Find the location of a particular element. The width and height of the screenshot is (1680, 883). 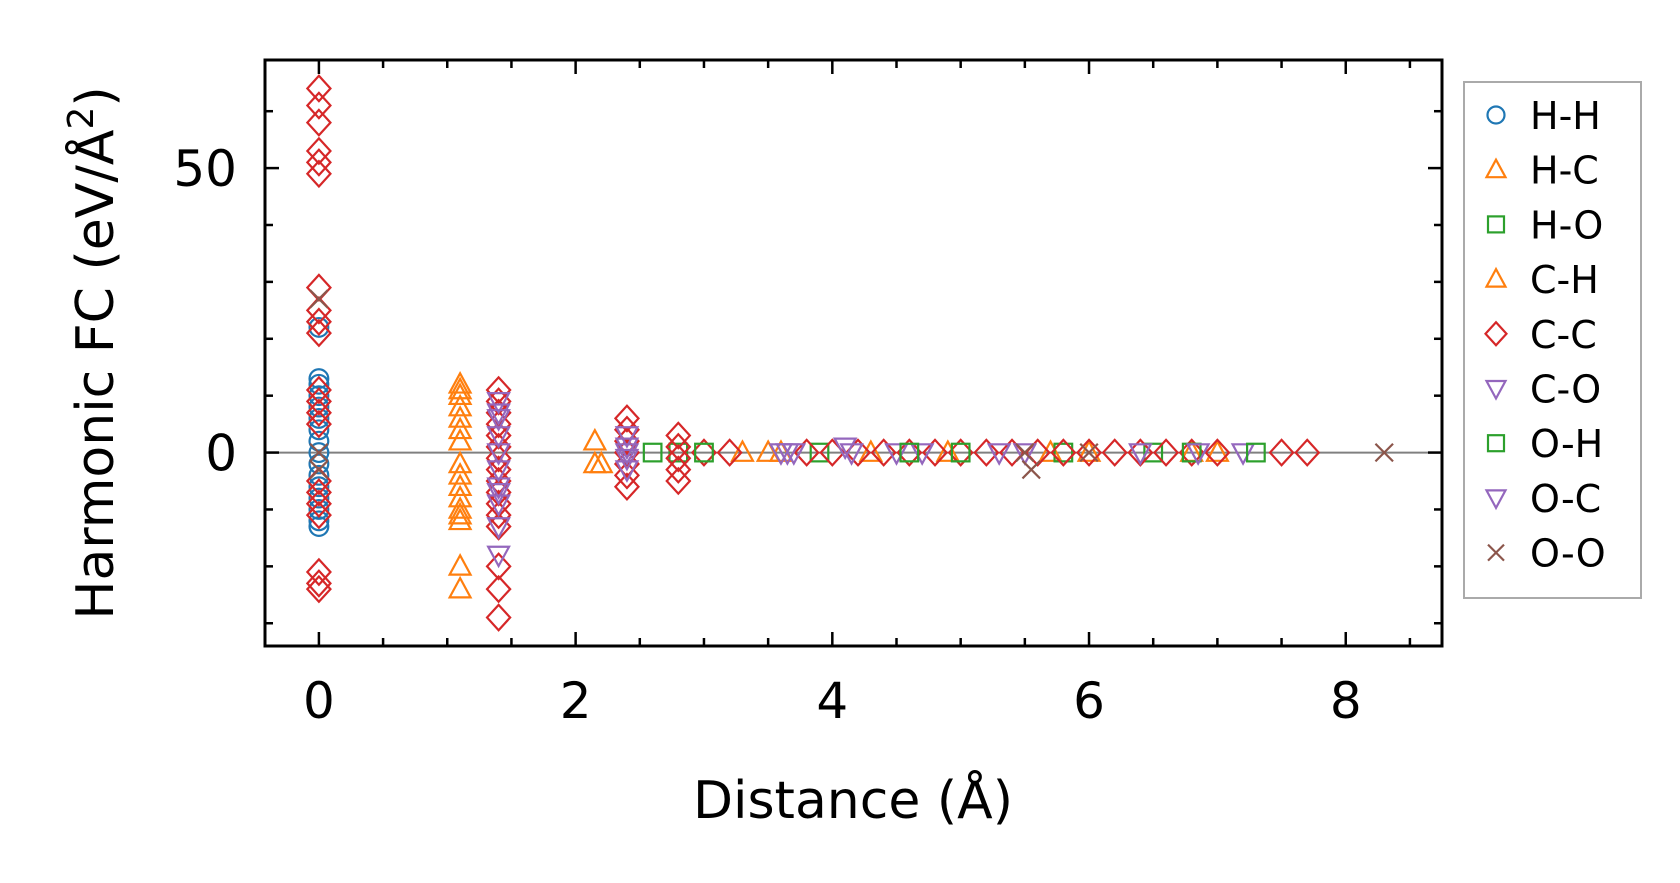

legend-label: O-C is located at coordinates (1565, 499).